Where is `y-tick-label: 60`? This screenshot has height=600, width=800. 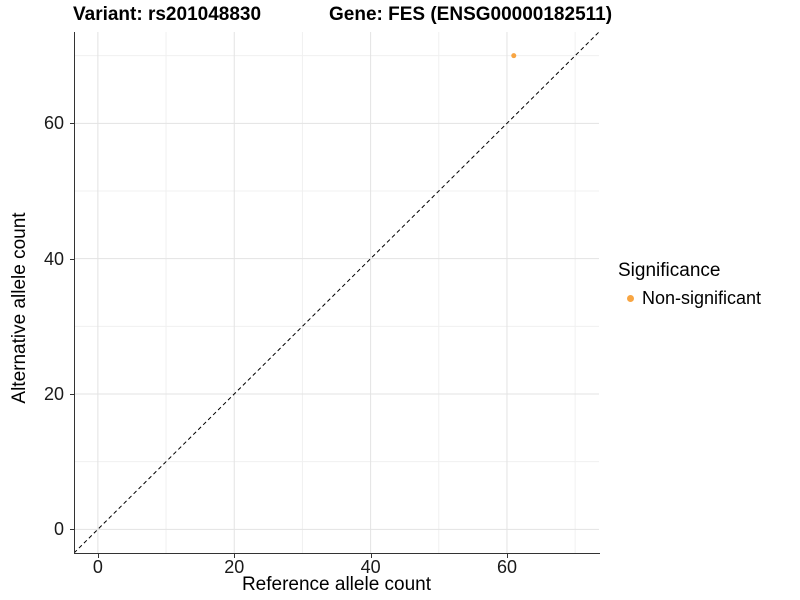
y-tick-label: 60 is located at coordinates (53, 123).